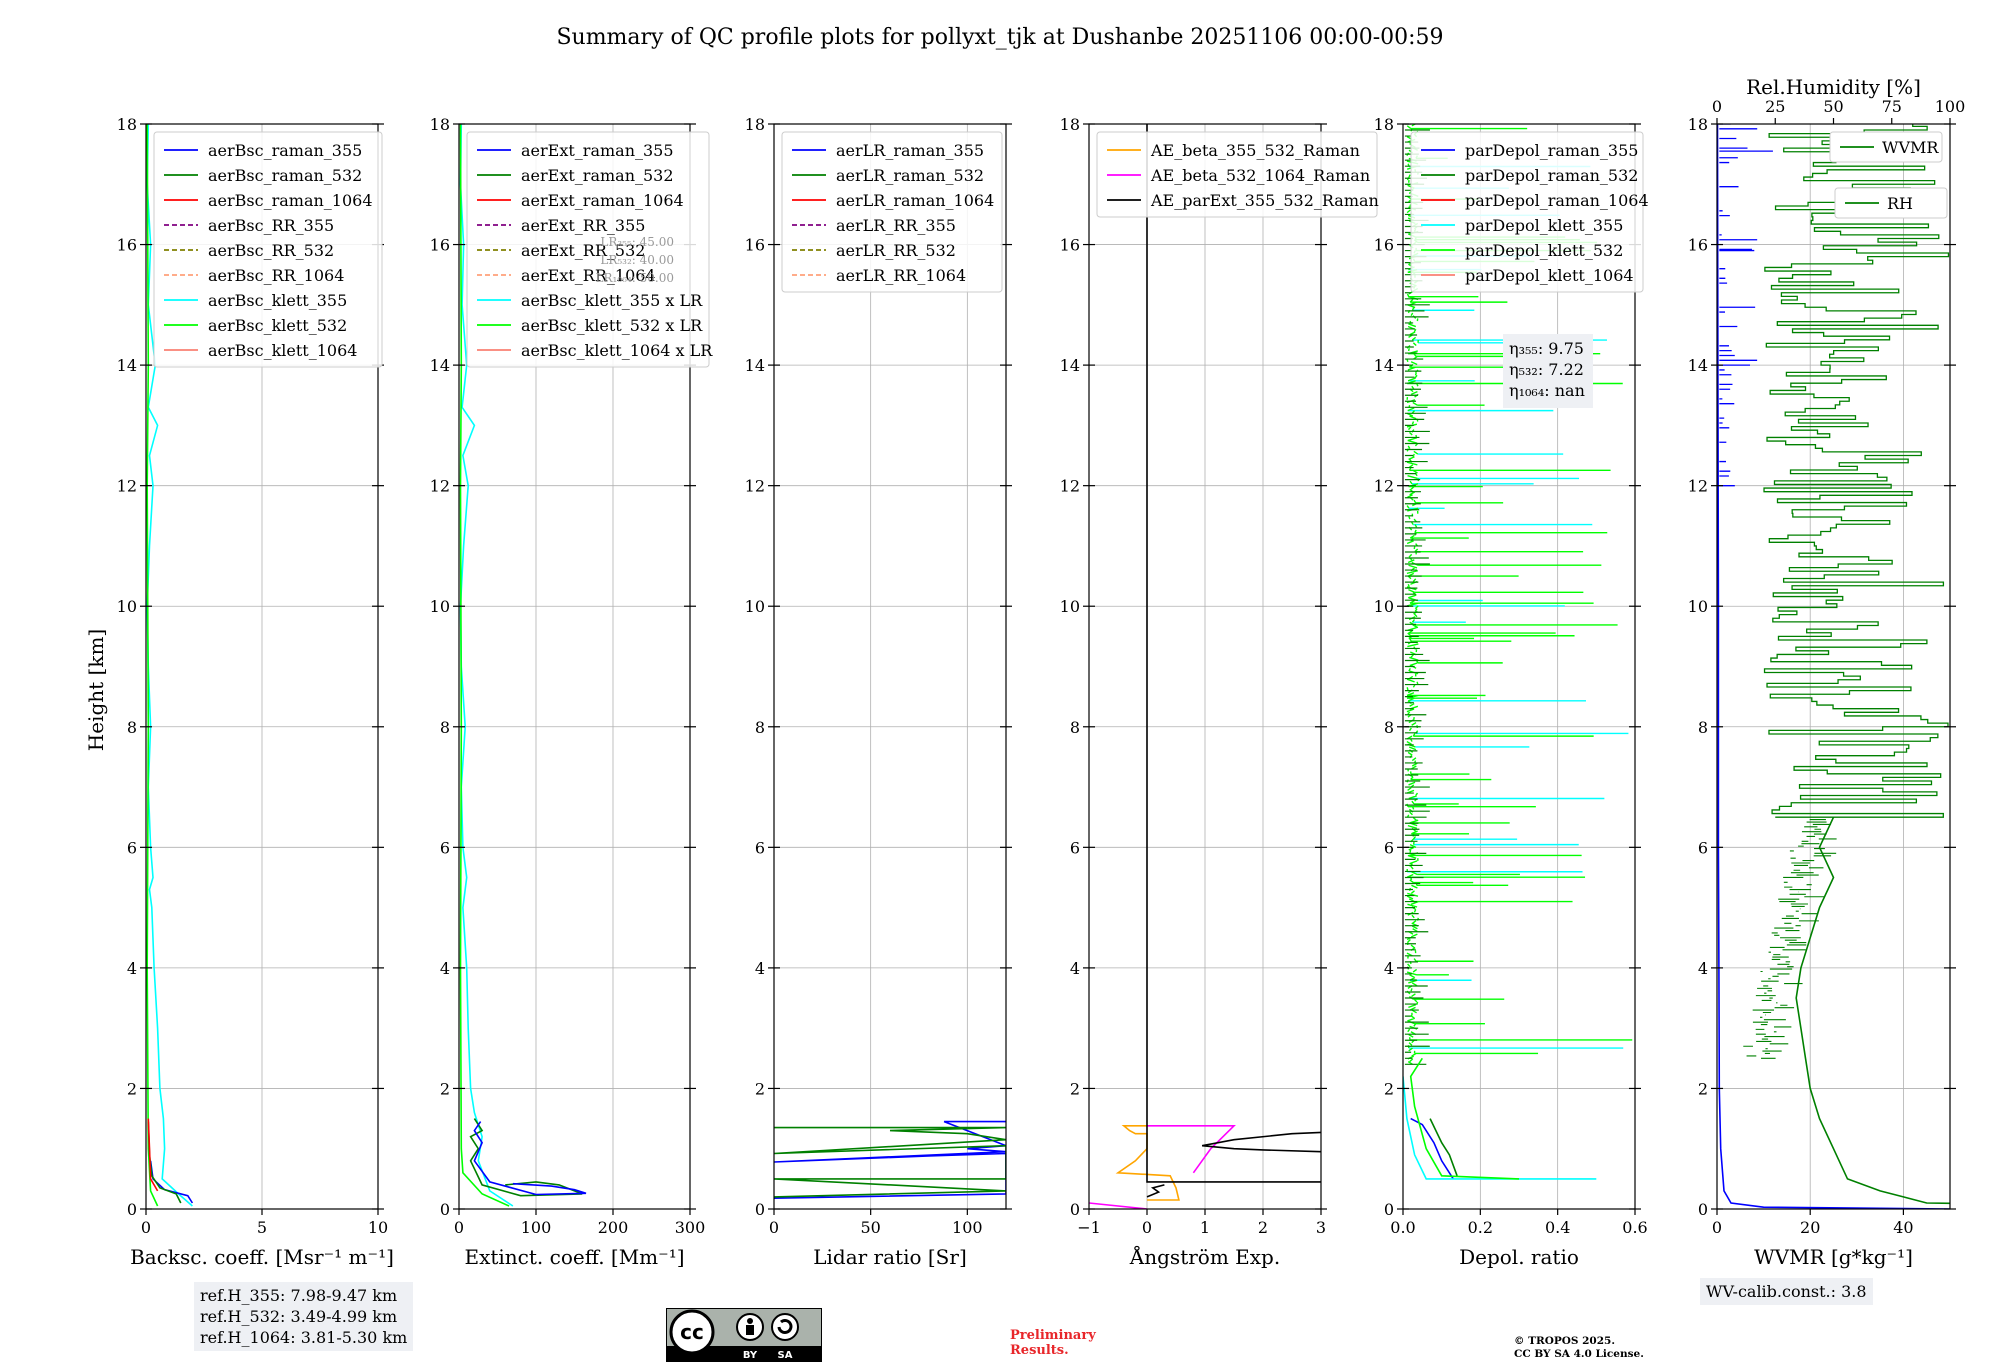  I want to click on legend-label: AE_beta_532_1064_Raman, so click(1260, 175).